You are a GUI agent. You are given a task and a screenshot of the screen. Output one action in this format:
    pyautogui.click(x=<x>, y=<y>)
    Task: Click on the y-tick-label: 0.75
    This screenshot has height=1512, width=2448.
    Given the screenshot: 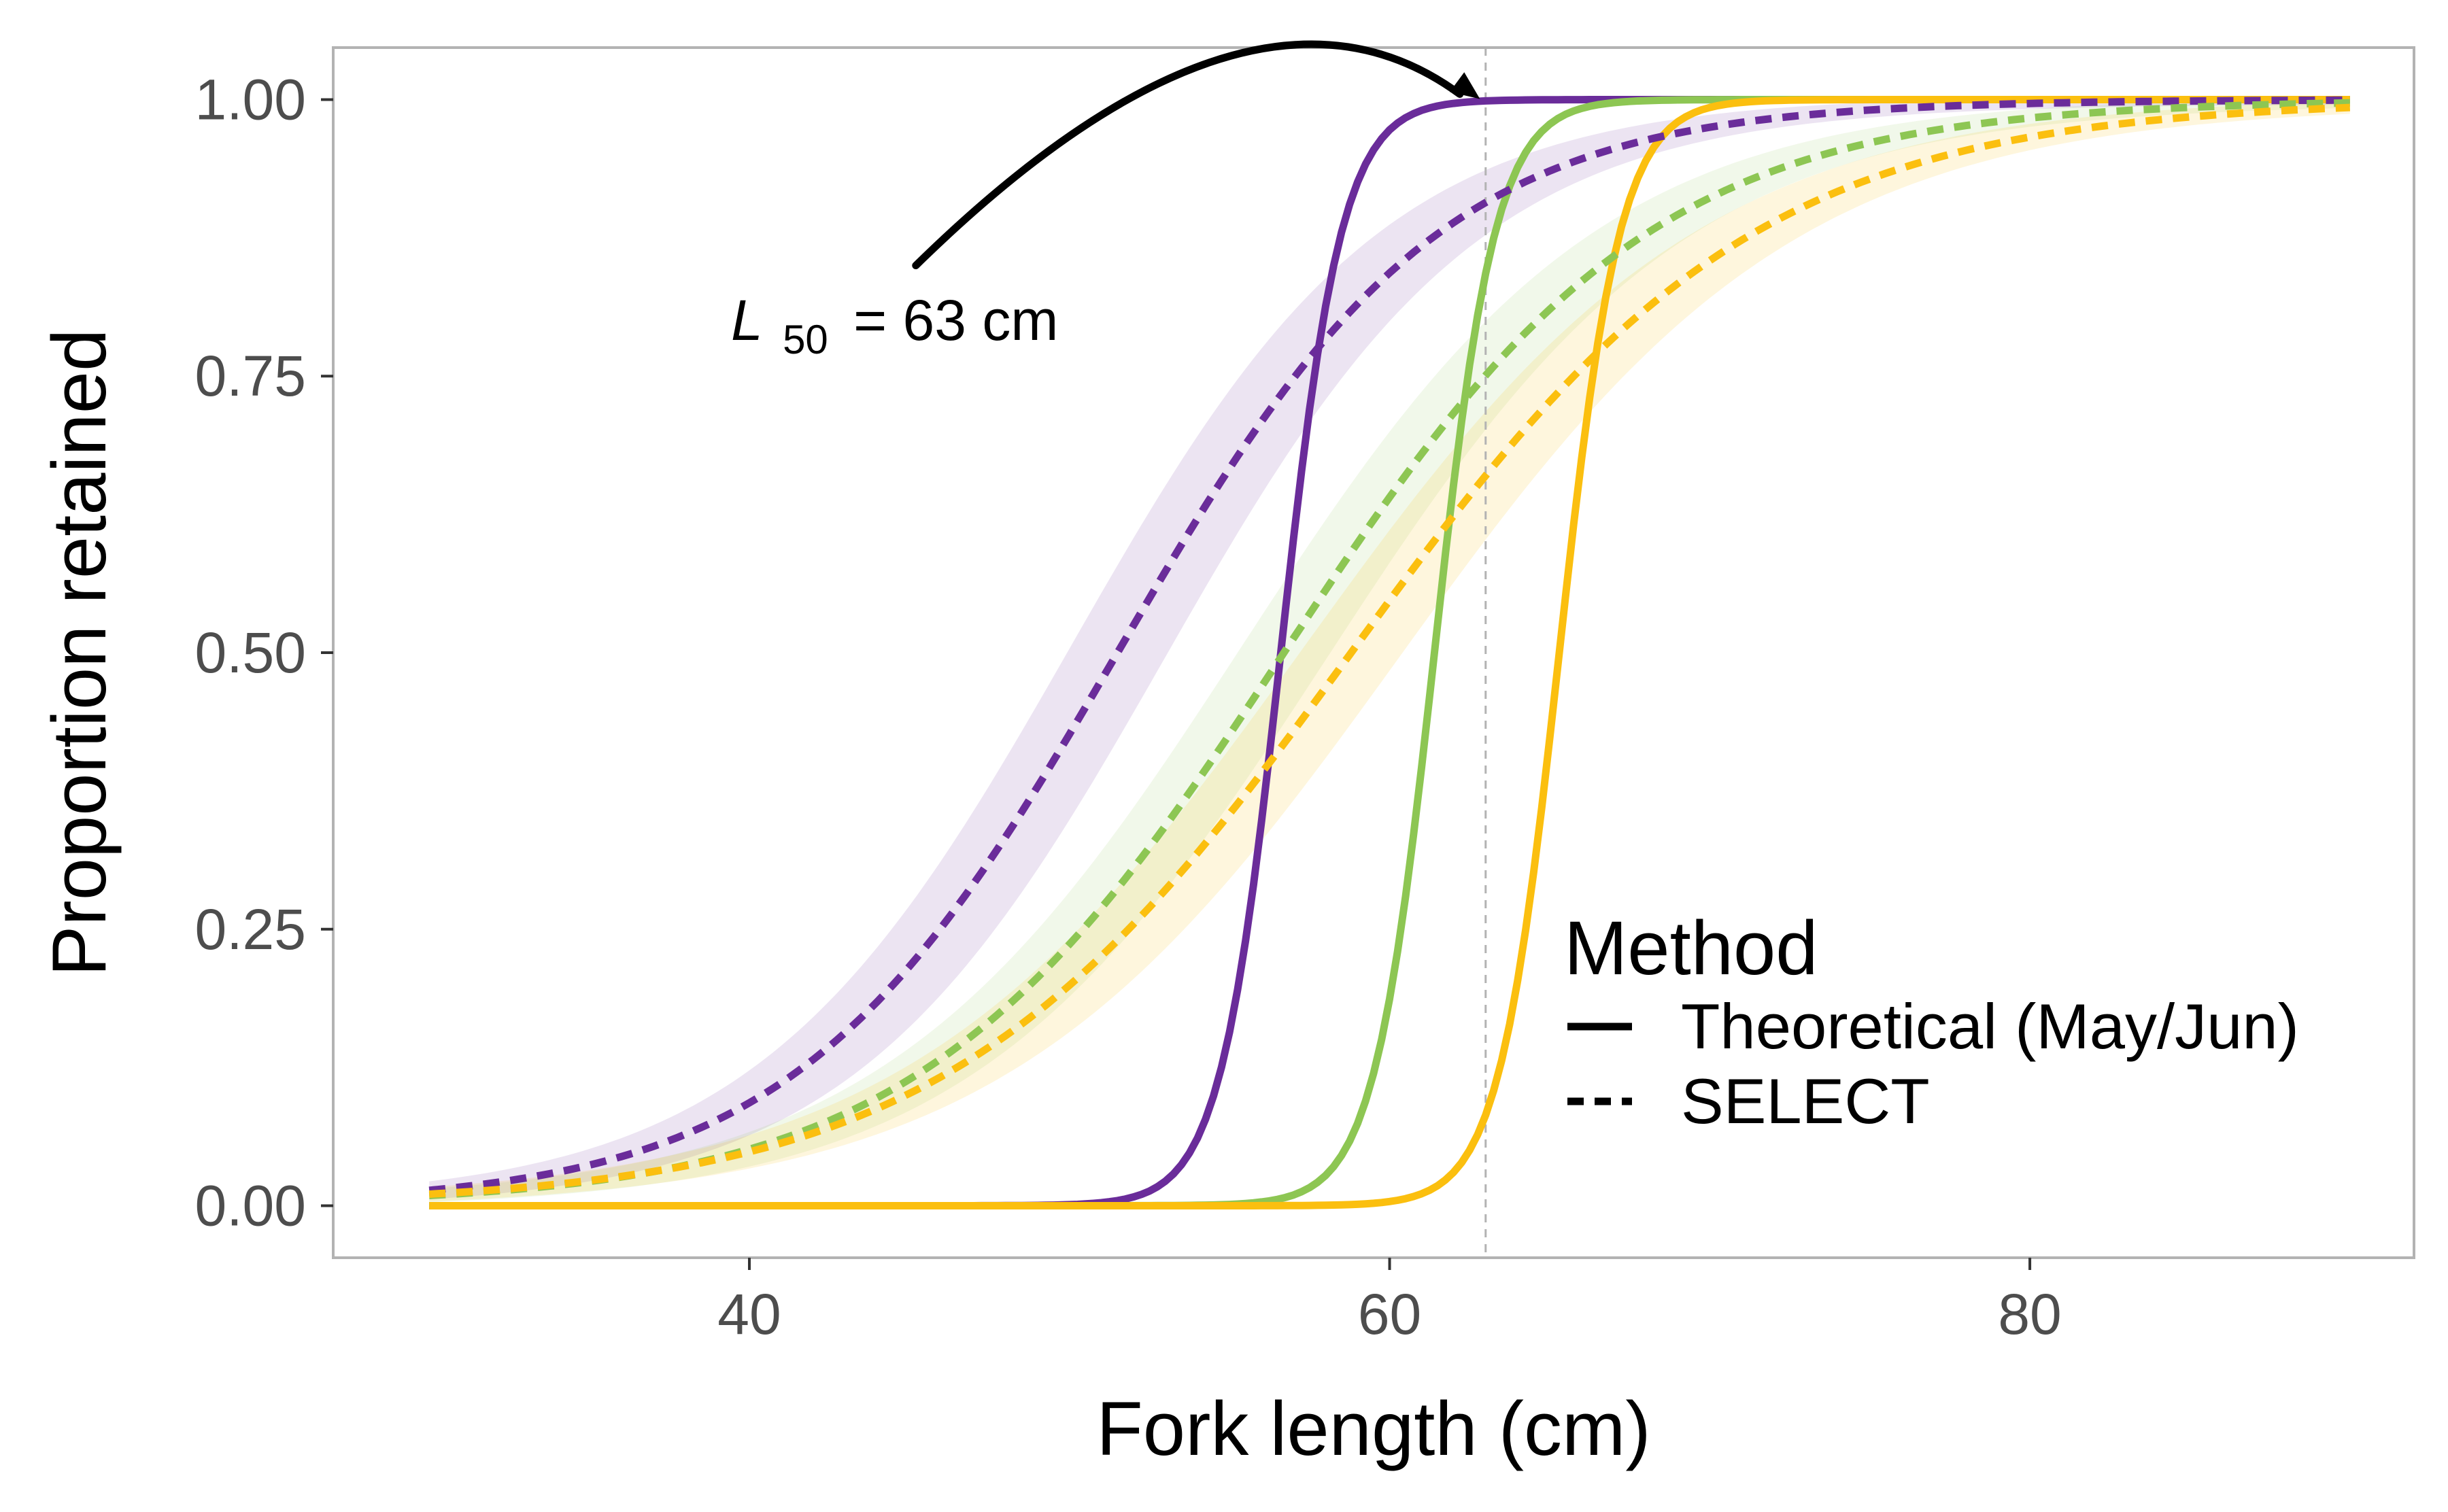 What is the action you would take?
    pyautogui.click(x=251, y=376)
    